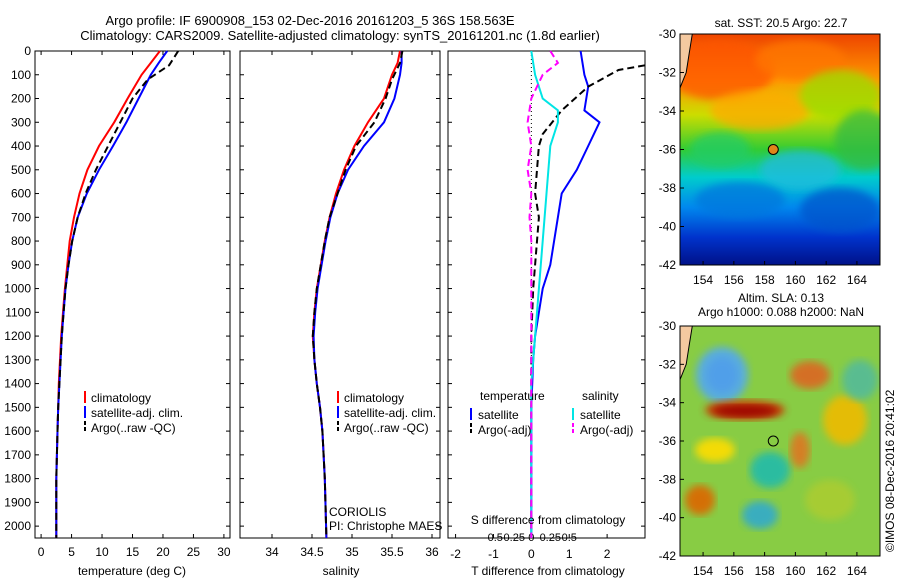  I want to click on y-tick-label: 1700, so click(17, 455).